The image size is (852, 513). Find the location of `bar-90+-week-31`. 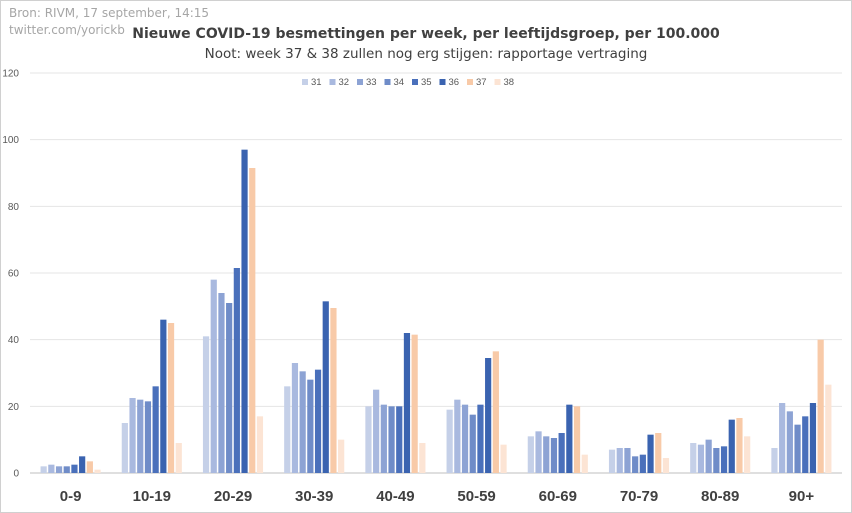

bar-90+-week-31 is located at coordinates (774, 460).